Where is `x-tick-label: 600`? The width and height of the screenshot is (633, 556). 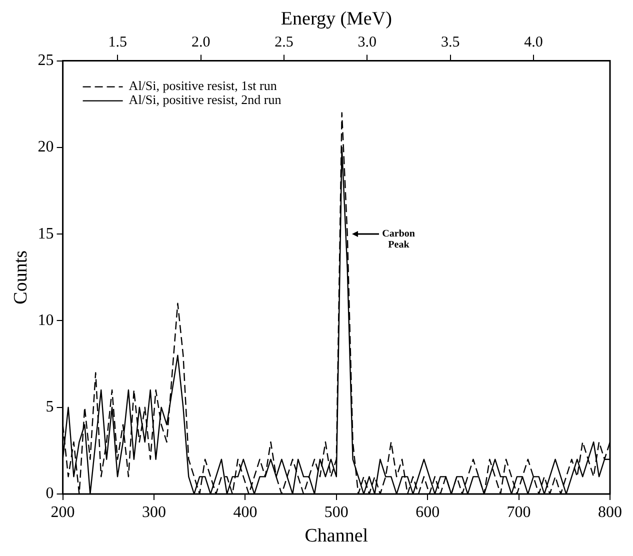 x-tick-label: 600 is located at coordinates (428, 512).